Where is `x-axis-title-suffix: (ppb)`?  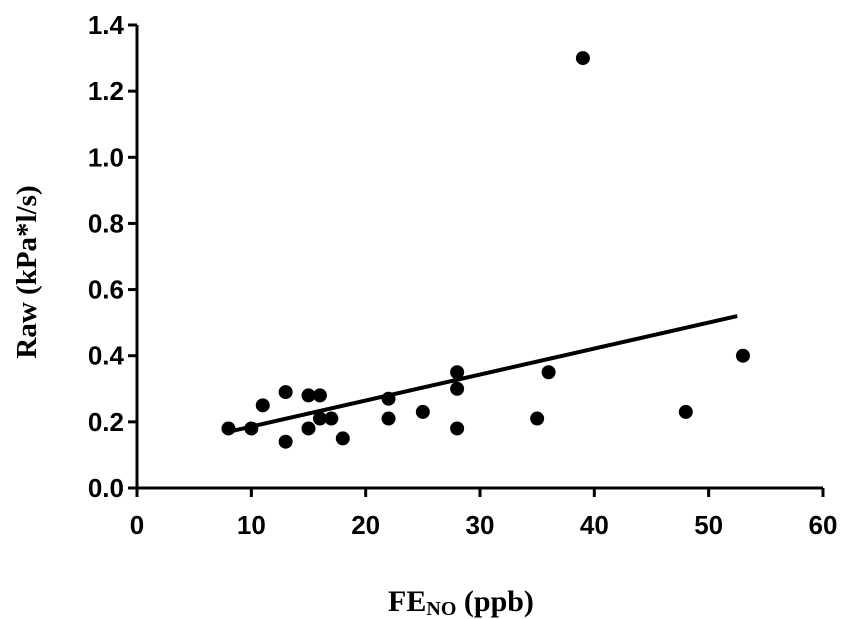
x-axis-title-suffix: (ppb) is located at coordinates (495, 601).